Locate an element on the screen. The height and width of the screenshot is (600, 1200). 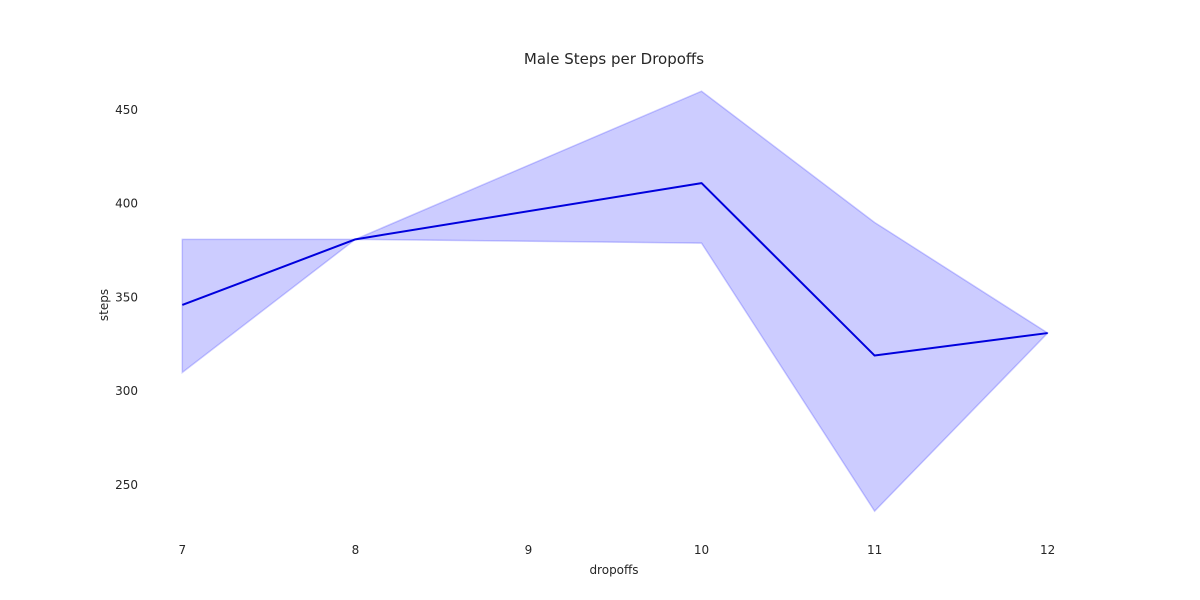
y-tick-label: 350 is located at coordinates (126, 297).